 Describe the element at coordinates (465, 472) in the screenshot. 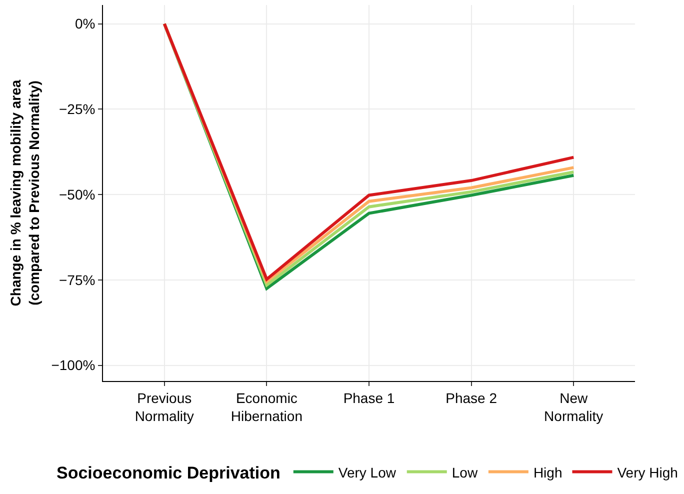

I see `legend-label: Low` at that location.